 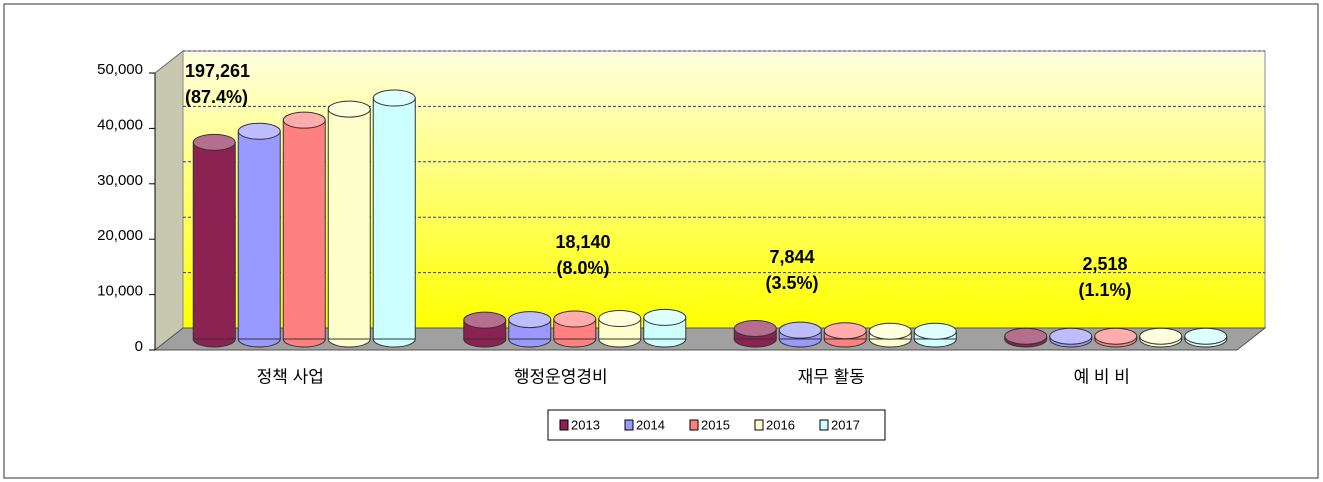 I want to click on annotation-share: (3.5%), so click(x=791, y=283).